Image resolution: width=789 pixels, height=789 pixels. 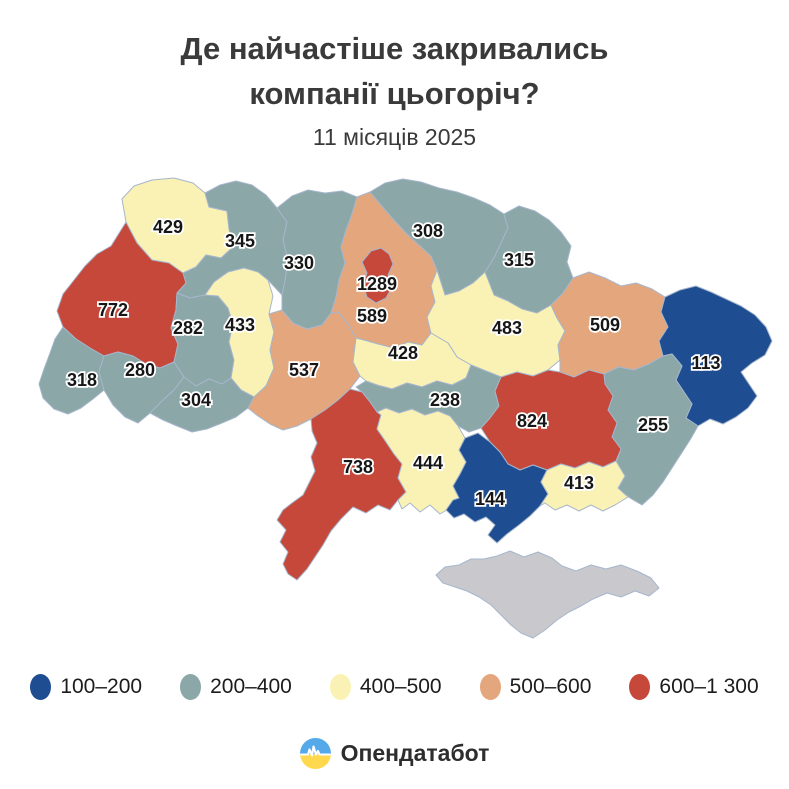 What do you see at coordinates (490, 499) in the screenshot?
I see `value-label-kherson: 144` at bounding box center [490, 499].